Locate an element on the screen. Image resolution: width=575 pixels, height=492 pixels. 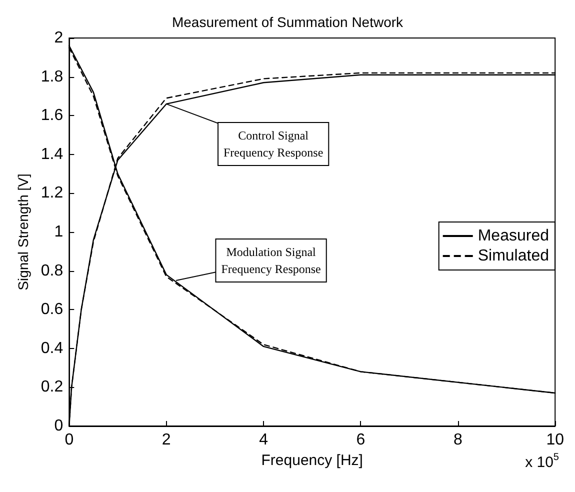
chart-title: Measurement of Summation Network is located at coordinates (288, 22).